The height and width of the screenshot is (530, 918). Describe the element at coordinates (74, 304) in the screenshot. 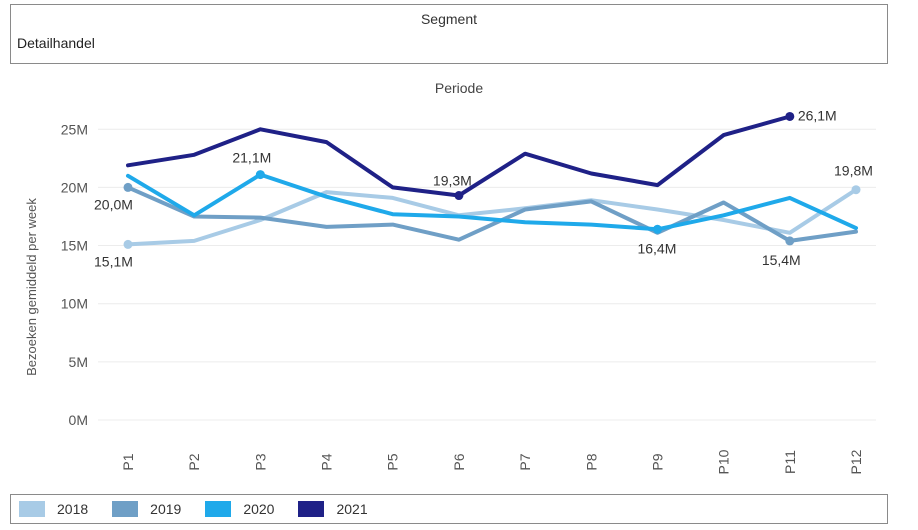

I see `y-tick-label: 10M` at that location.